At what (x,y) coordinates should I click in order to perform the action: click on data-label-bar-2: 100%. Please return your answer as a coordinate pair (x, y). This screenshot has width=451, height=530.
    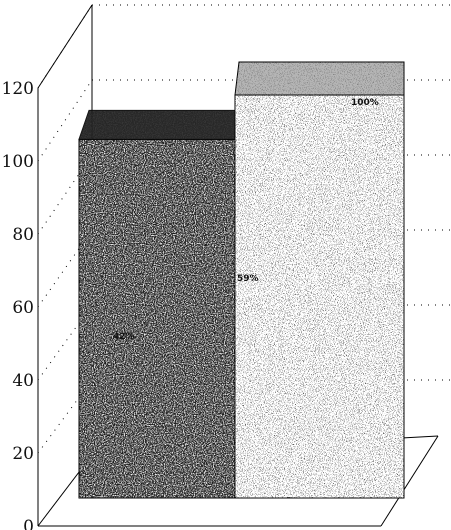
    Looking at the image, I should click on (365, 103).